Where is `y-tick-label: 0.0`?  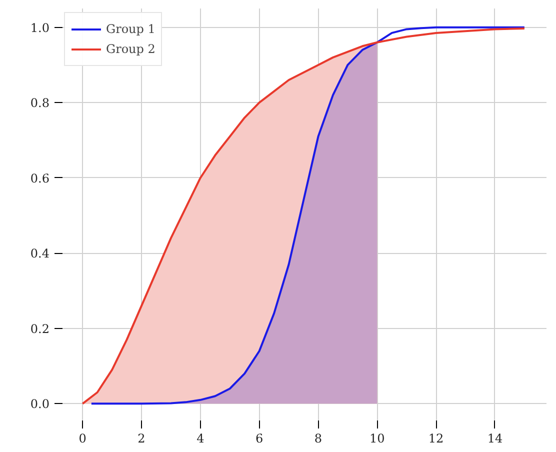 y-tick-label: 0.0 is located at coordinates (40, 404).